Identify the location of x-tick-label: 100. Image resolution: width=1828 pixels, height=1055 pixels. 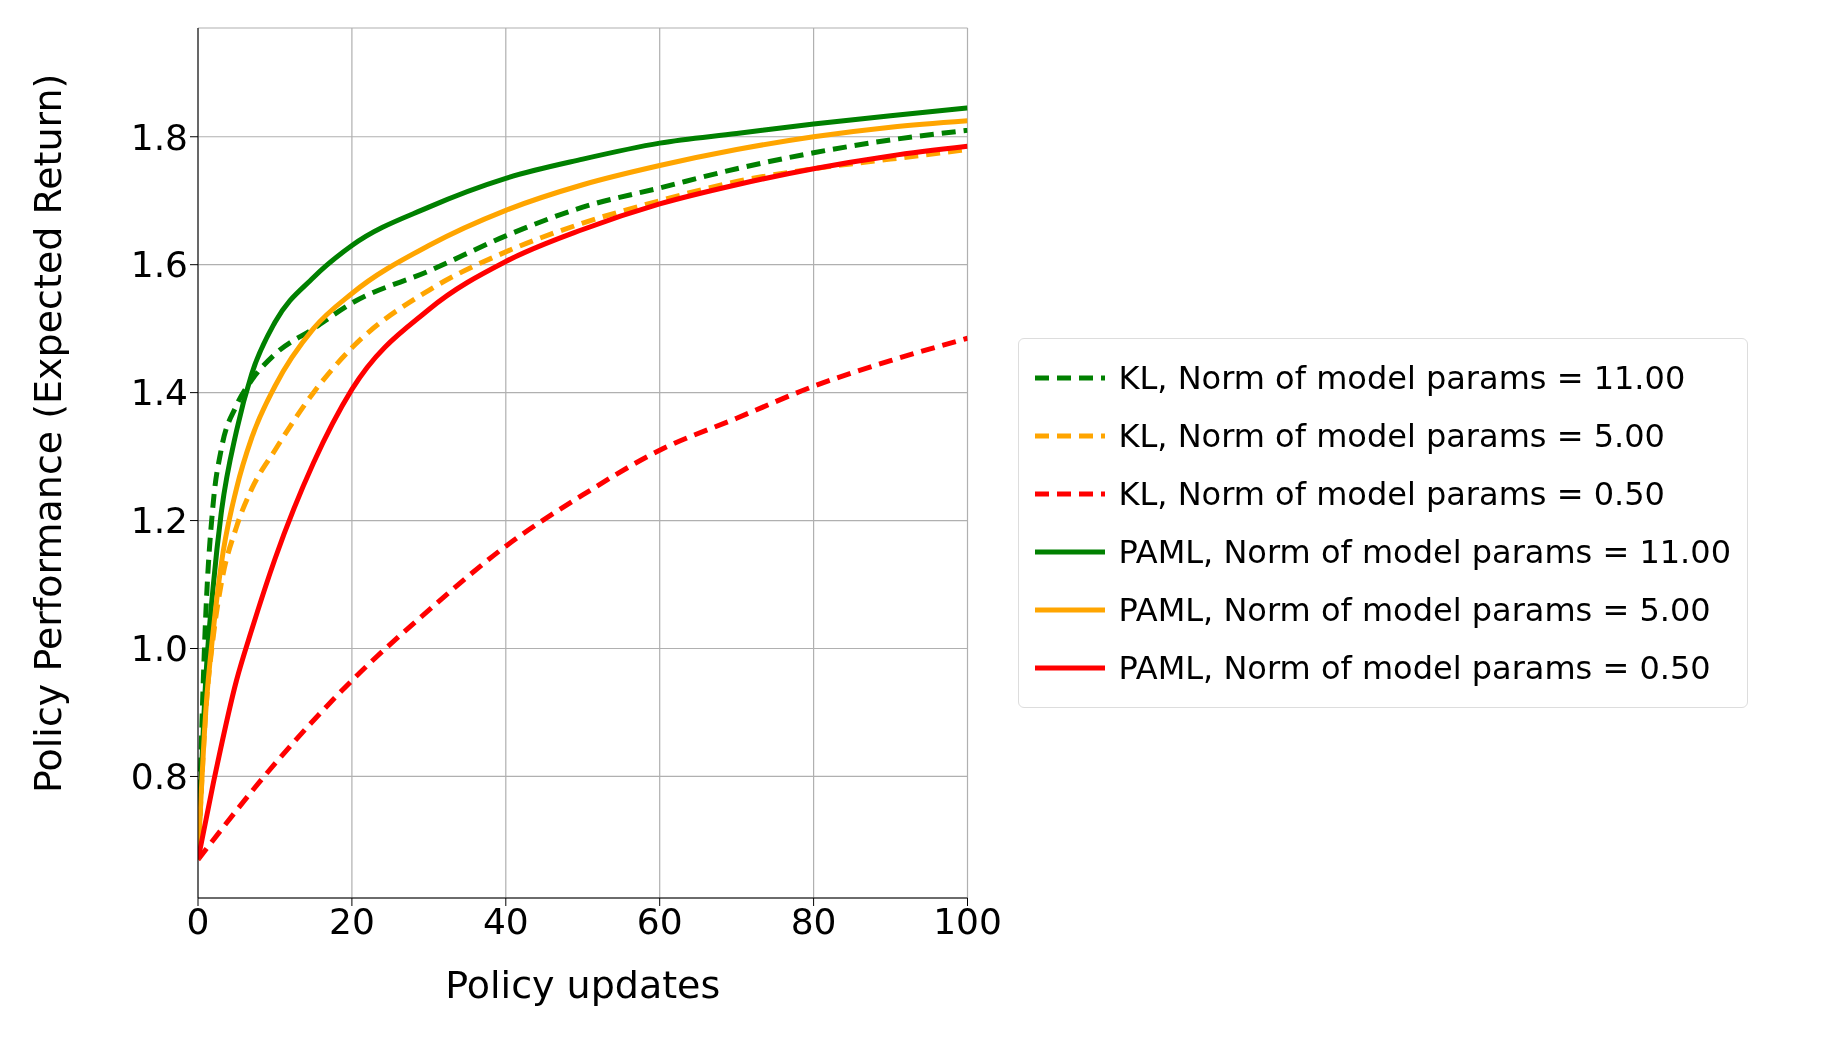
(967, 921).